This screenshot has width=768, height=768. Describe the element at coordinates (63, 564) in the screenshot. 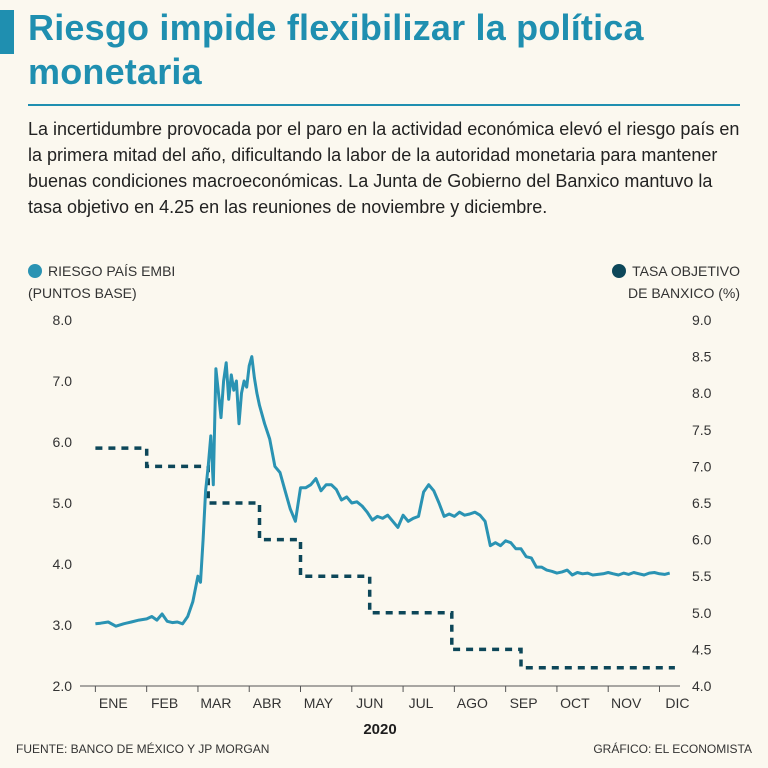

I see `left-tick-label: 4.0` at that location.